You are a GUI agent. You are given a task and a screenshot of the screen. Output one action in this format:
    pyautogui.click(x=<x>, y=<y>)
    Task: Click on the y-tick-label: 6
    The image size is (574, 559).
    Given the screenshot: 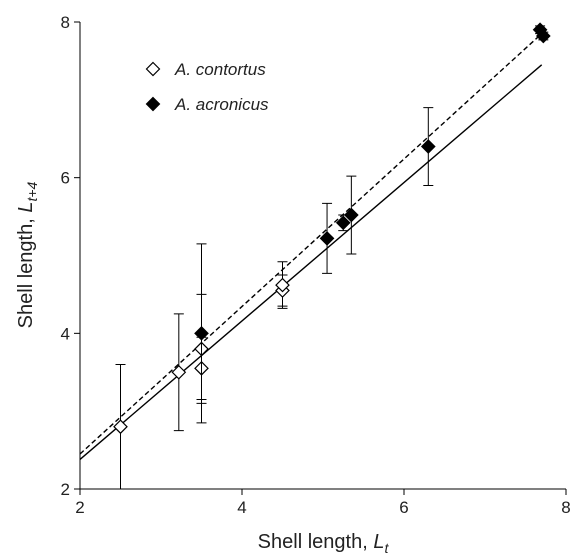 What is the action you would take?
    pyautogui.click(x=65, y=178)
    